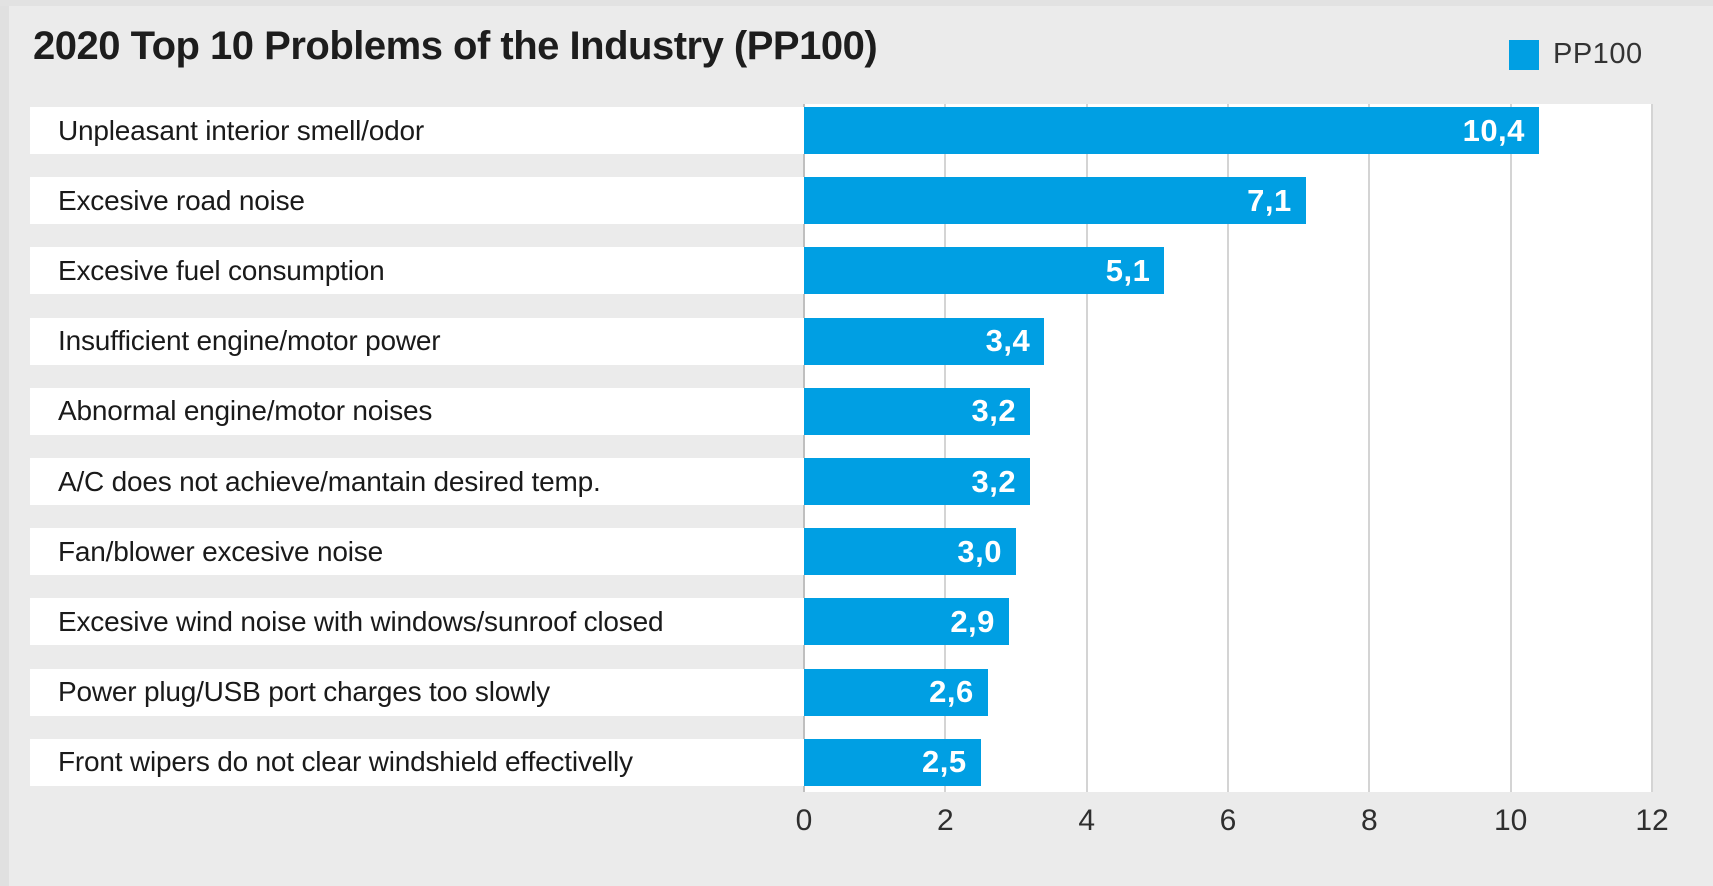 The image size is (1713, 886). I want to click on category-band: Power plug/USB port charges too slowly, so click(417, 692).